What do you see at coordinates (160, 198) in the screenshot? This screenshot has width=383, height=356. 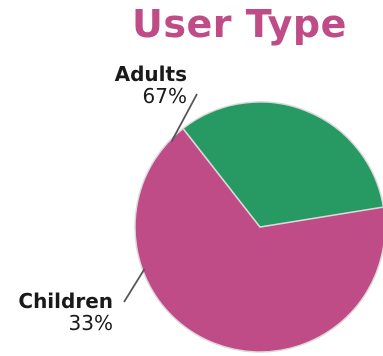 I see `leader-lines` at bounding box center [160, 198].